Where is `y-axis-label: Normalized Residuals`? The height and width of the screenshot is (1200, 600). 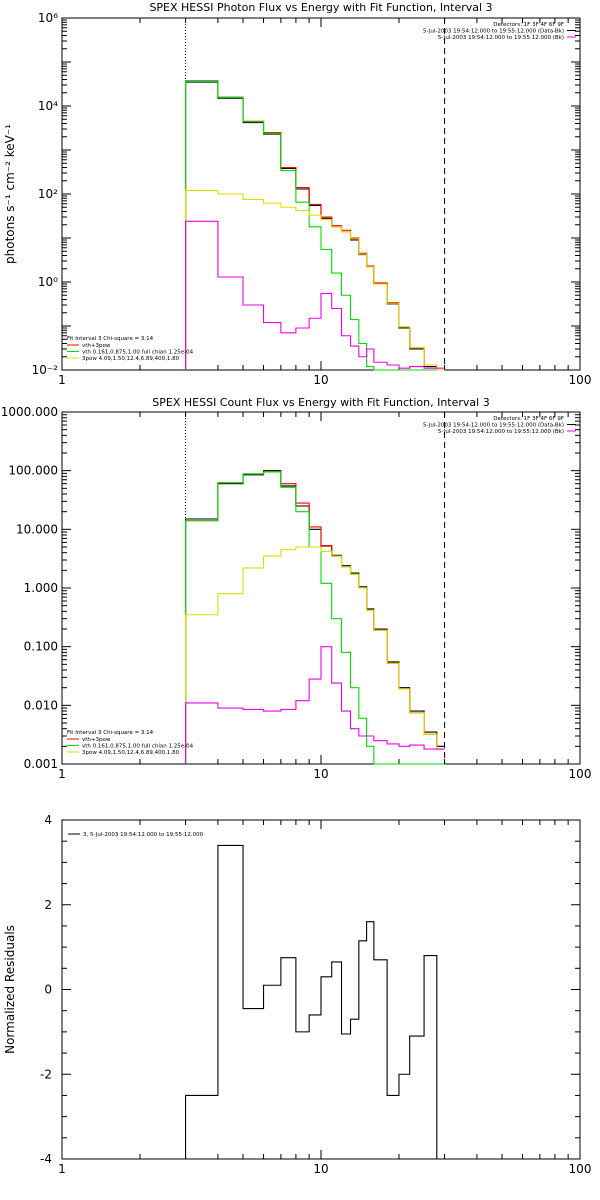
y-axis-label: Normalized Residuals is located at coordinates (10, 989).